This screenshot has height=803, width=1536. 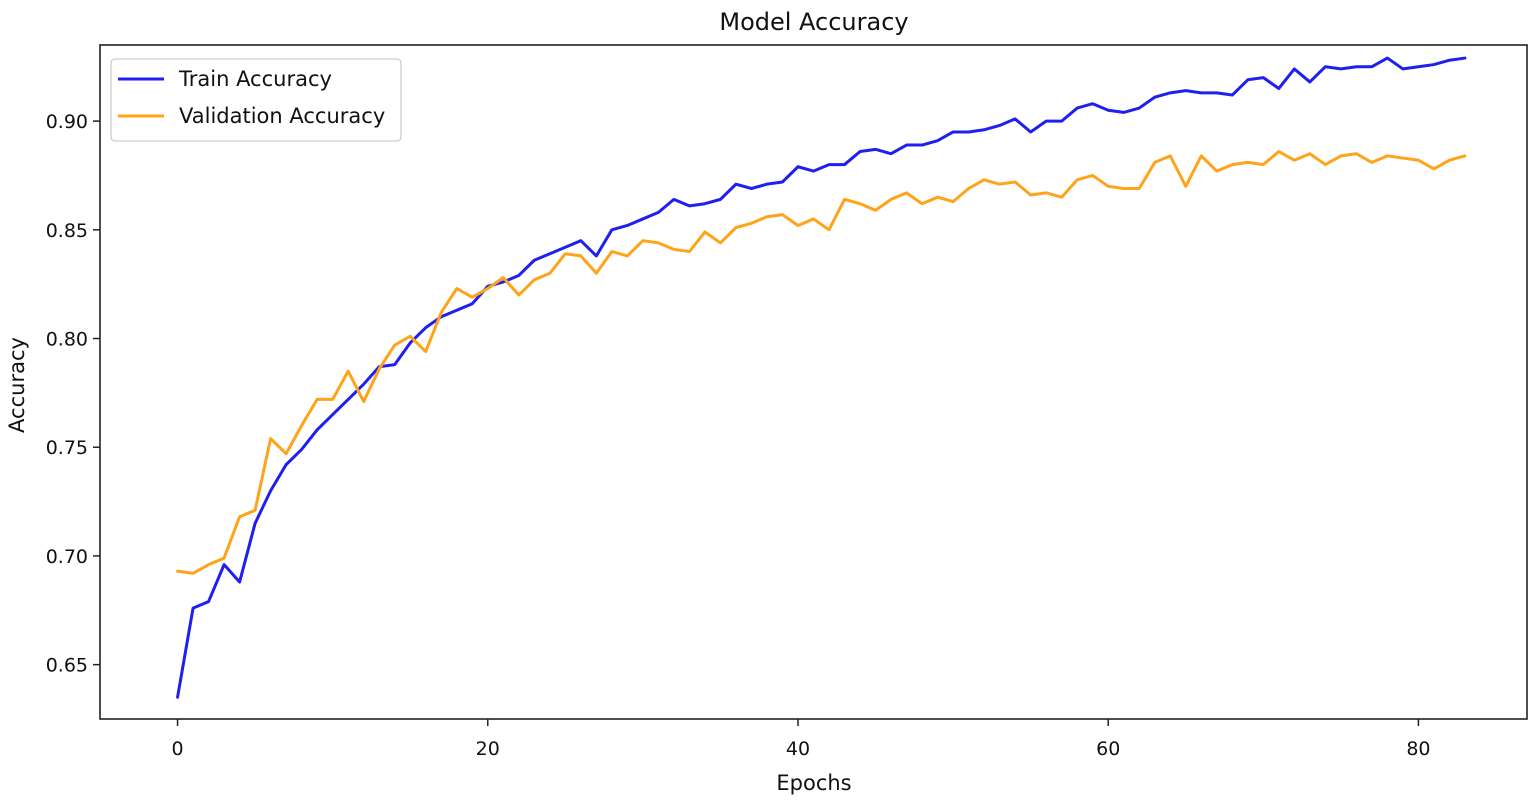 I want to click on legend: Train Accuracy Validation Accuracy, so click(x=256, y=100).